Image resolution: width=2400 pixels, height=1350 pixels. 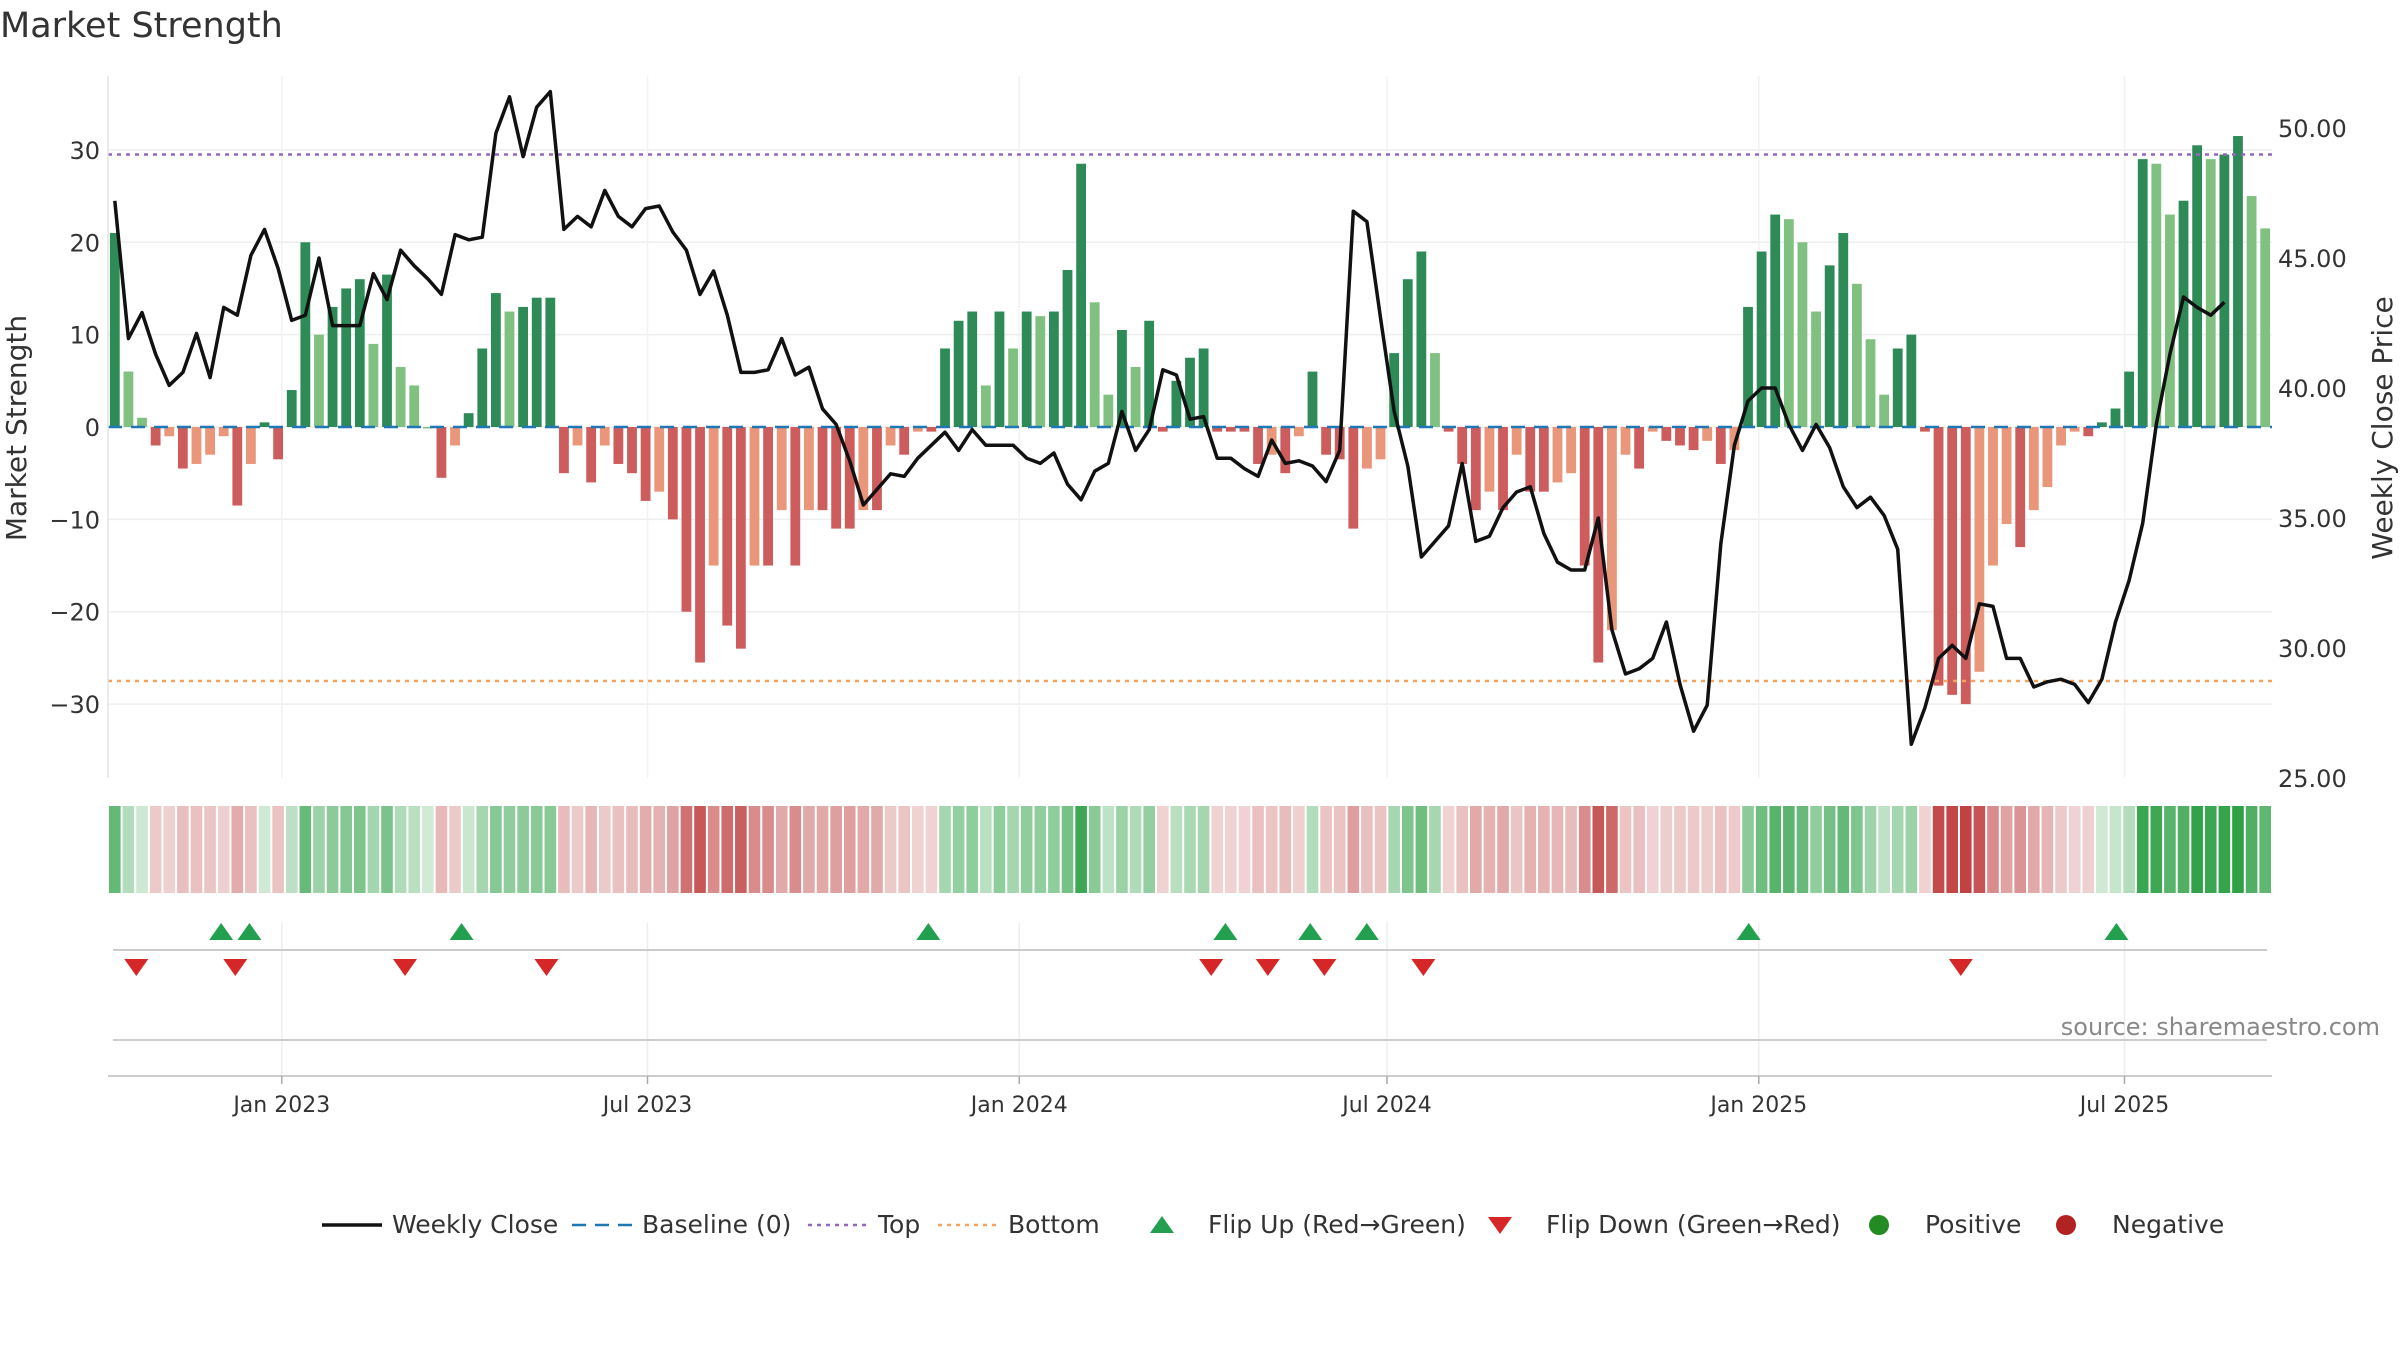 I want to click on legend-swatch-positive, so click(x=1879, y=1225).